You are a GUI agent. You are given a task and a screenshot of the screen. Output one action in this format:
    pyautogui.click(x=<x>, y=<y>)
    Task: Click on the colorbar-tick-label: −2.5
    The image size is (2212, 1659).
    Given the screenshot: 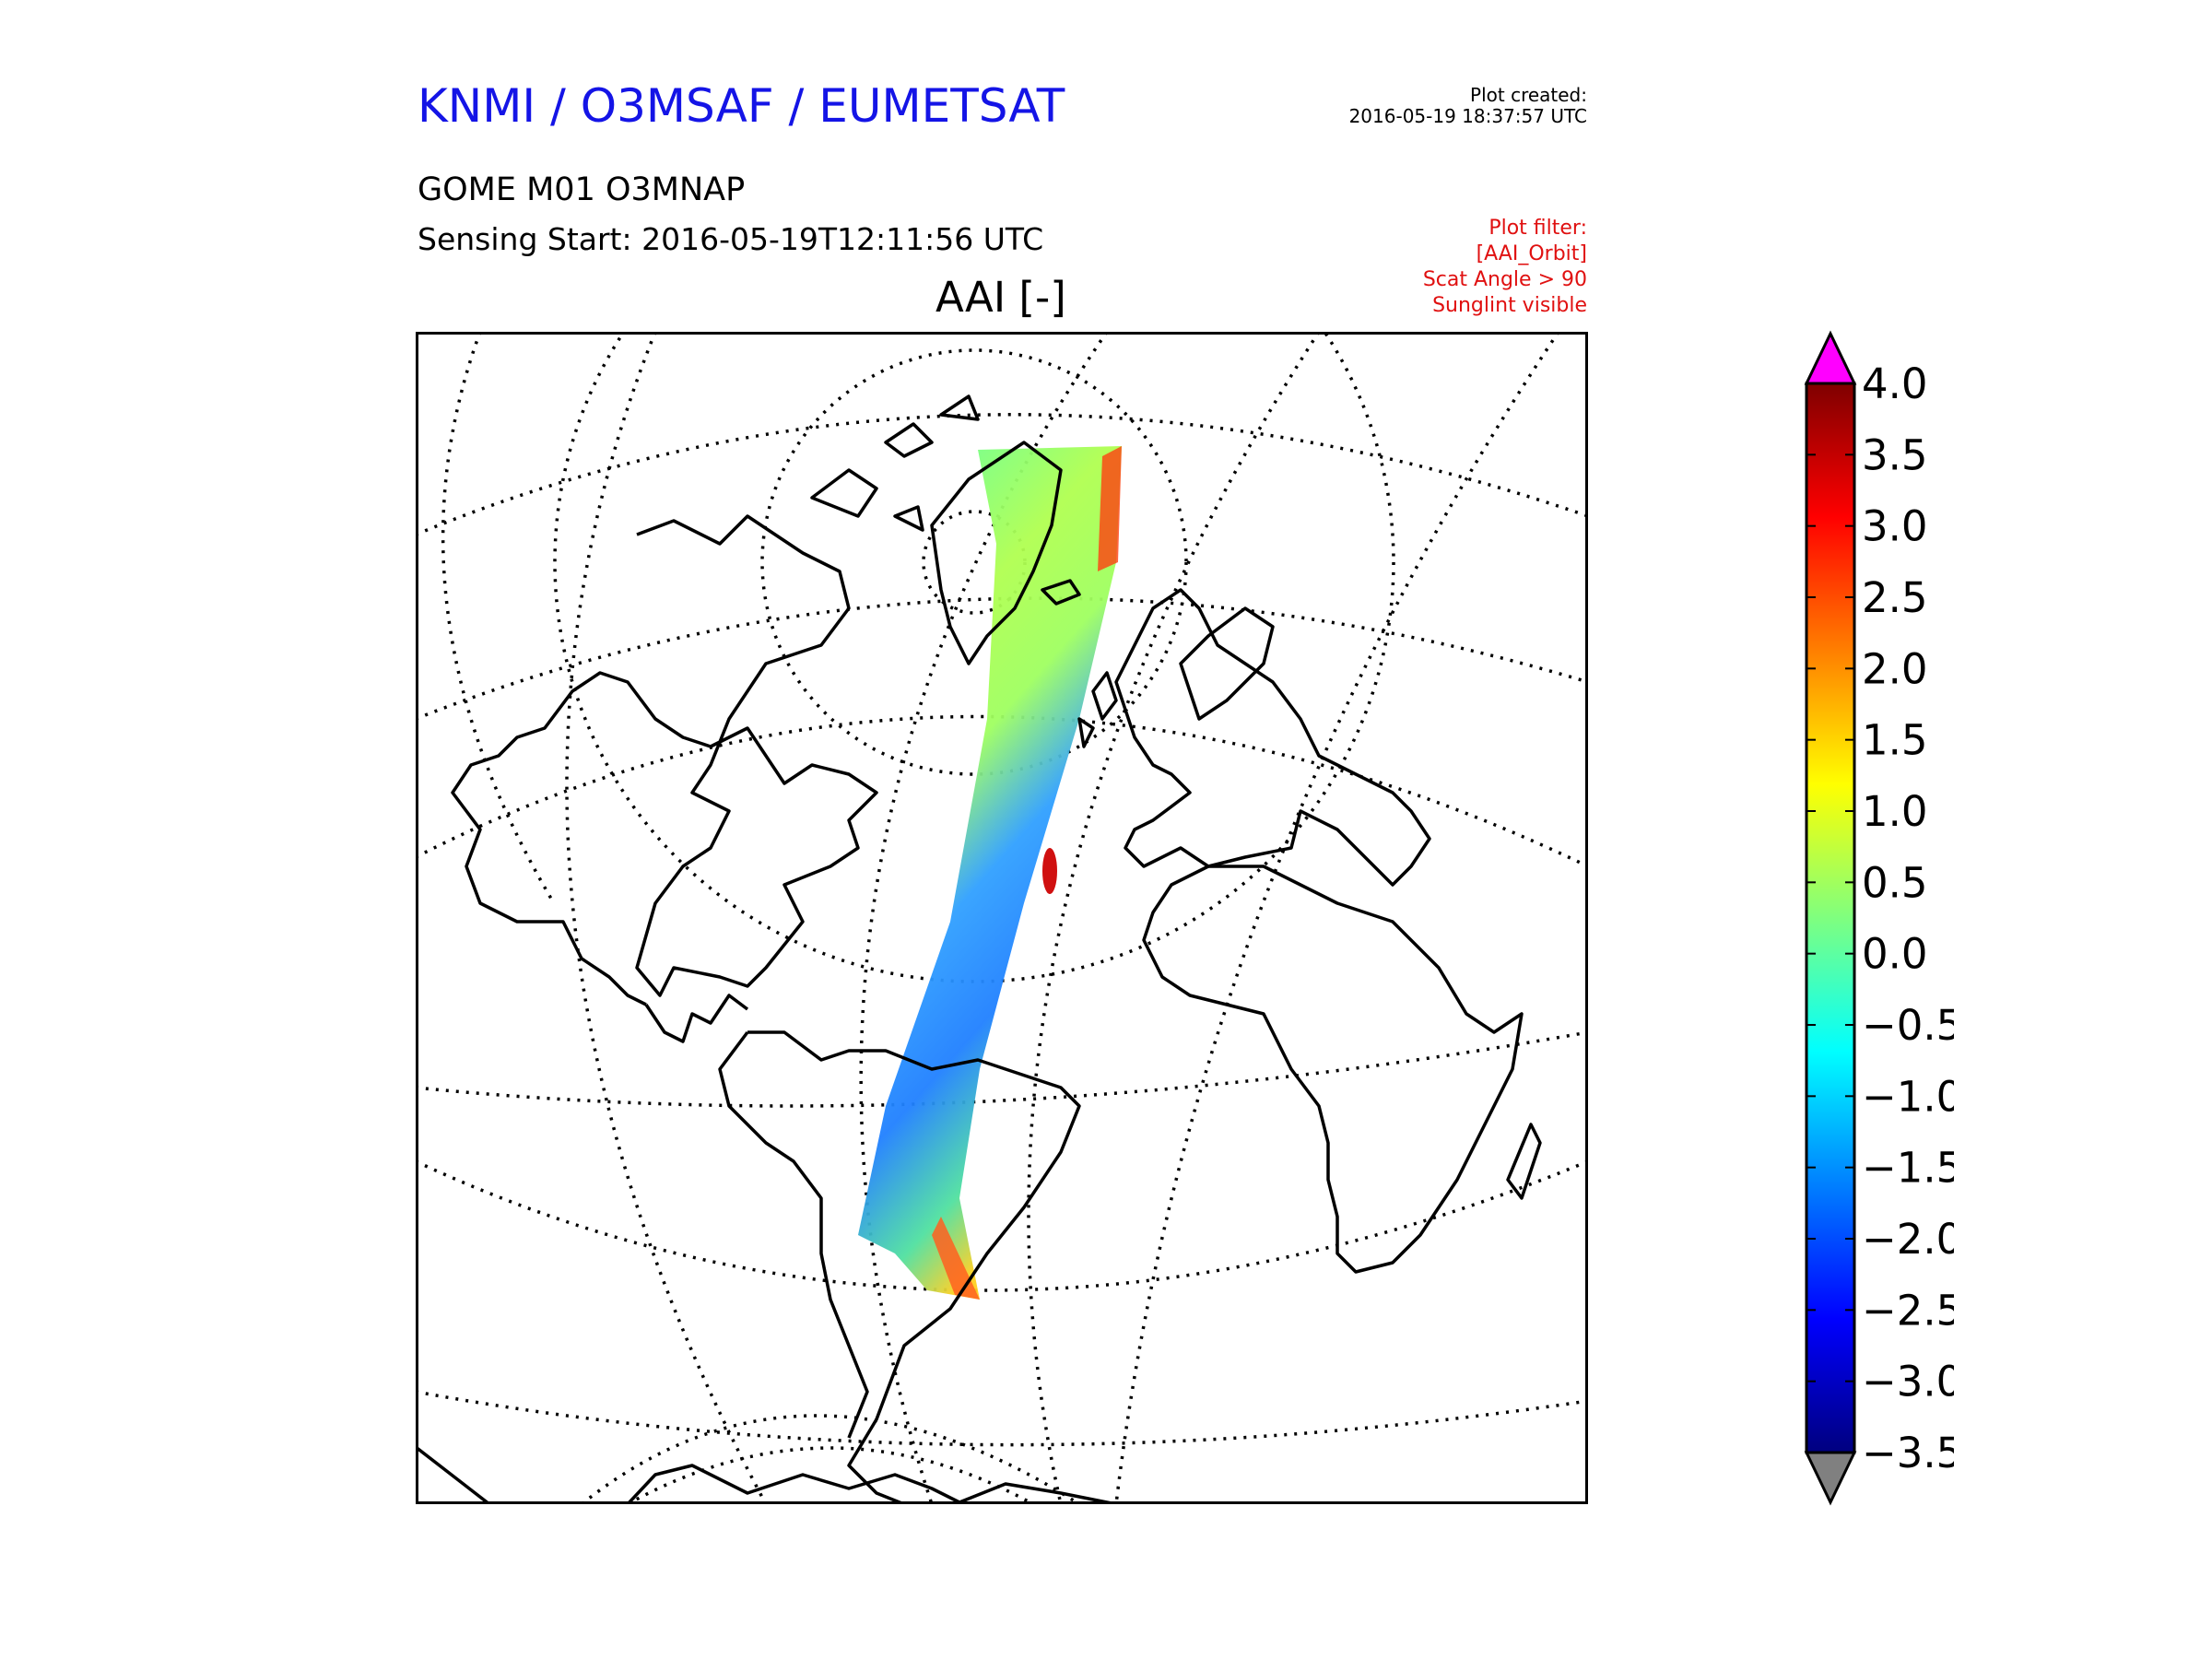 What is the action you would take?
    pyautogui.click(x=1908, y=1310)
    